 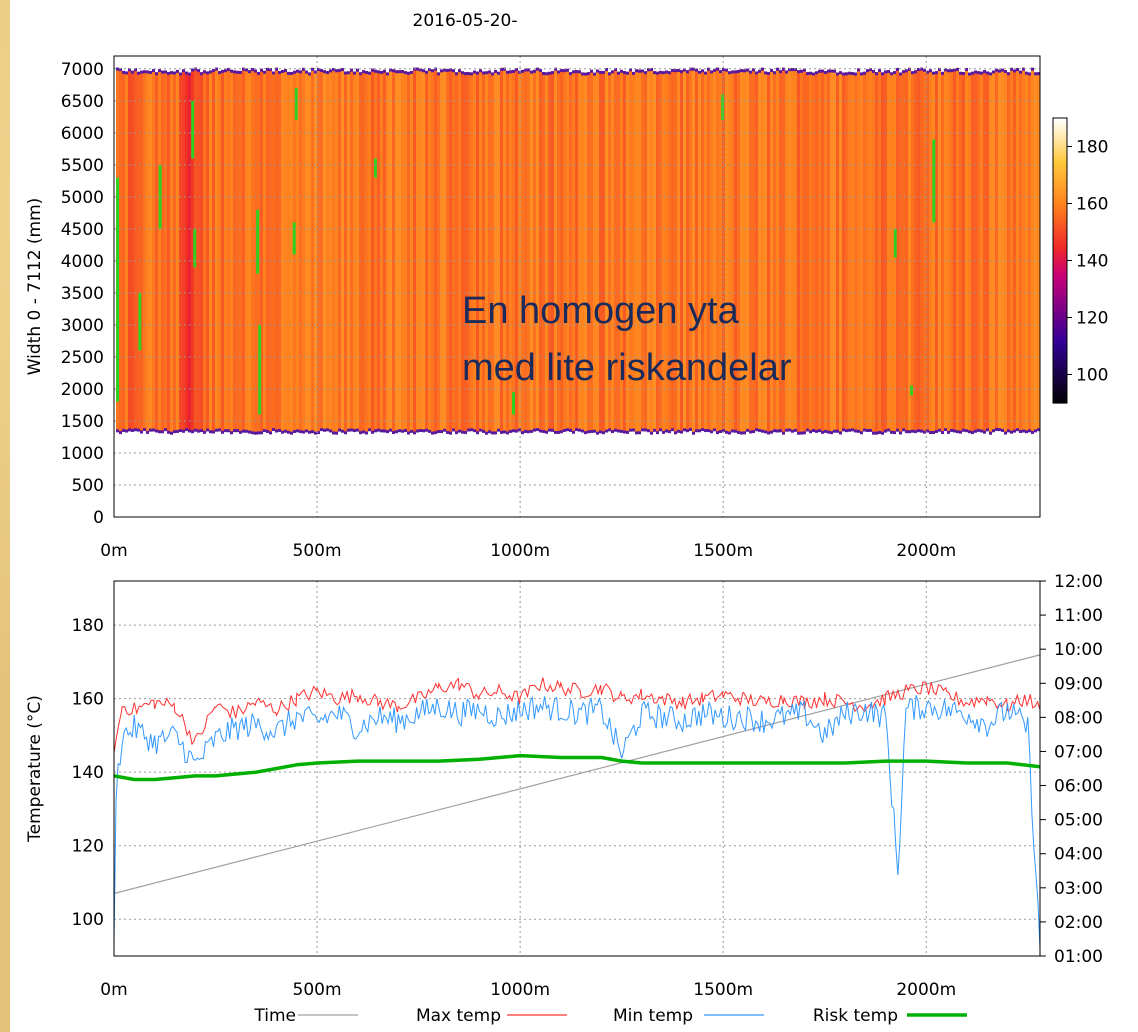 What do you see at coordinates (653, 1016) in the screenshot?
I see `legend-label: Min temp` at bounding box center [653, 1016].